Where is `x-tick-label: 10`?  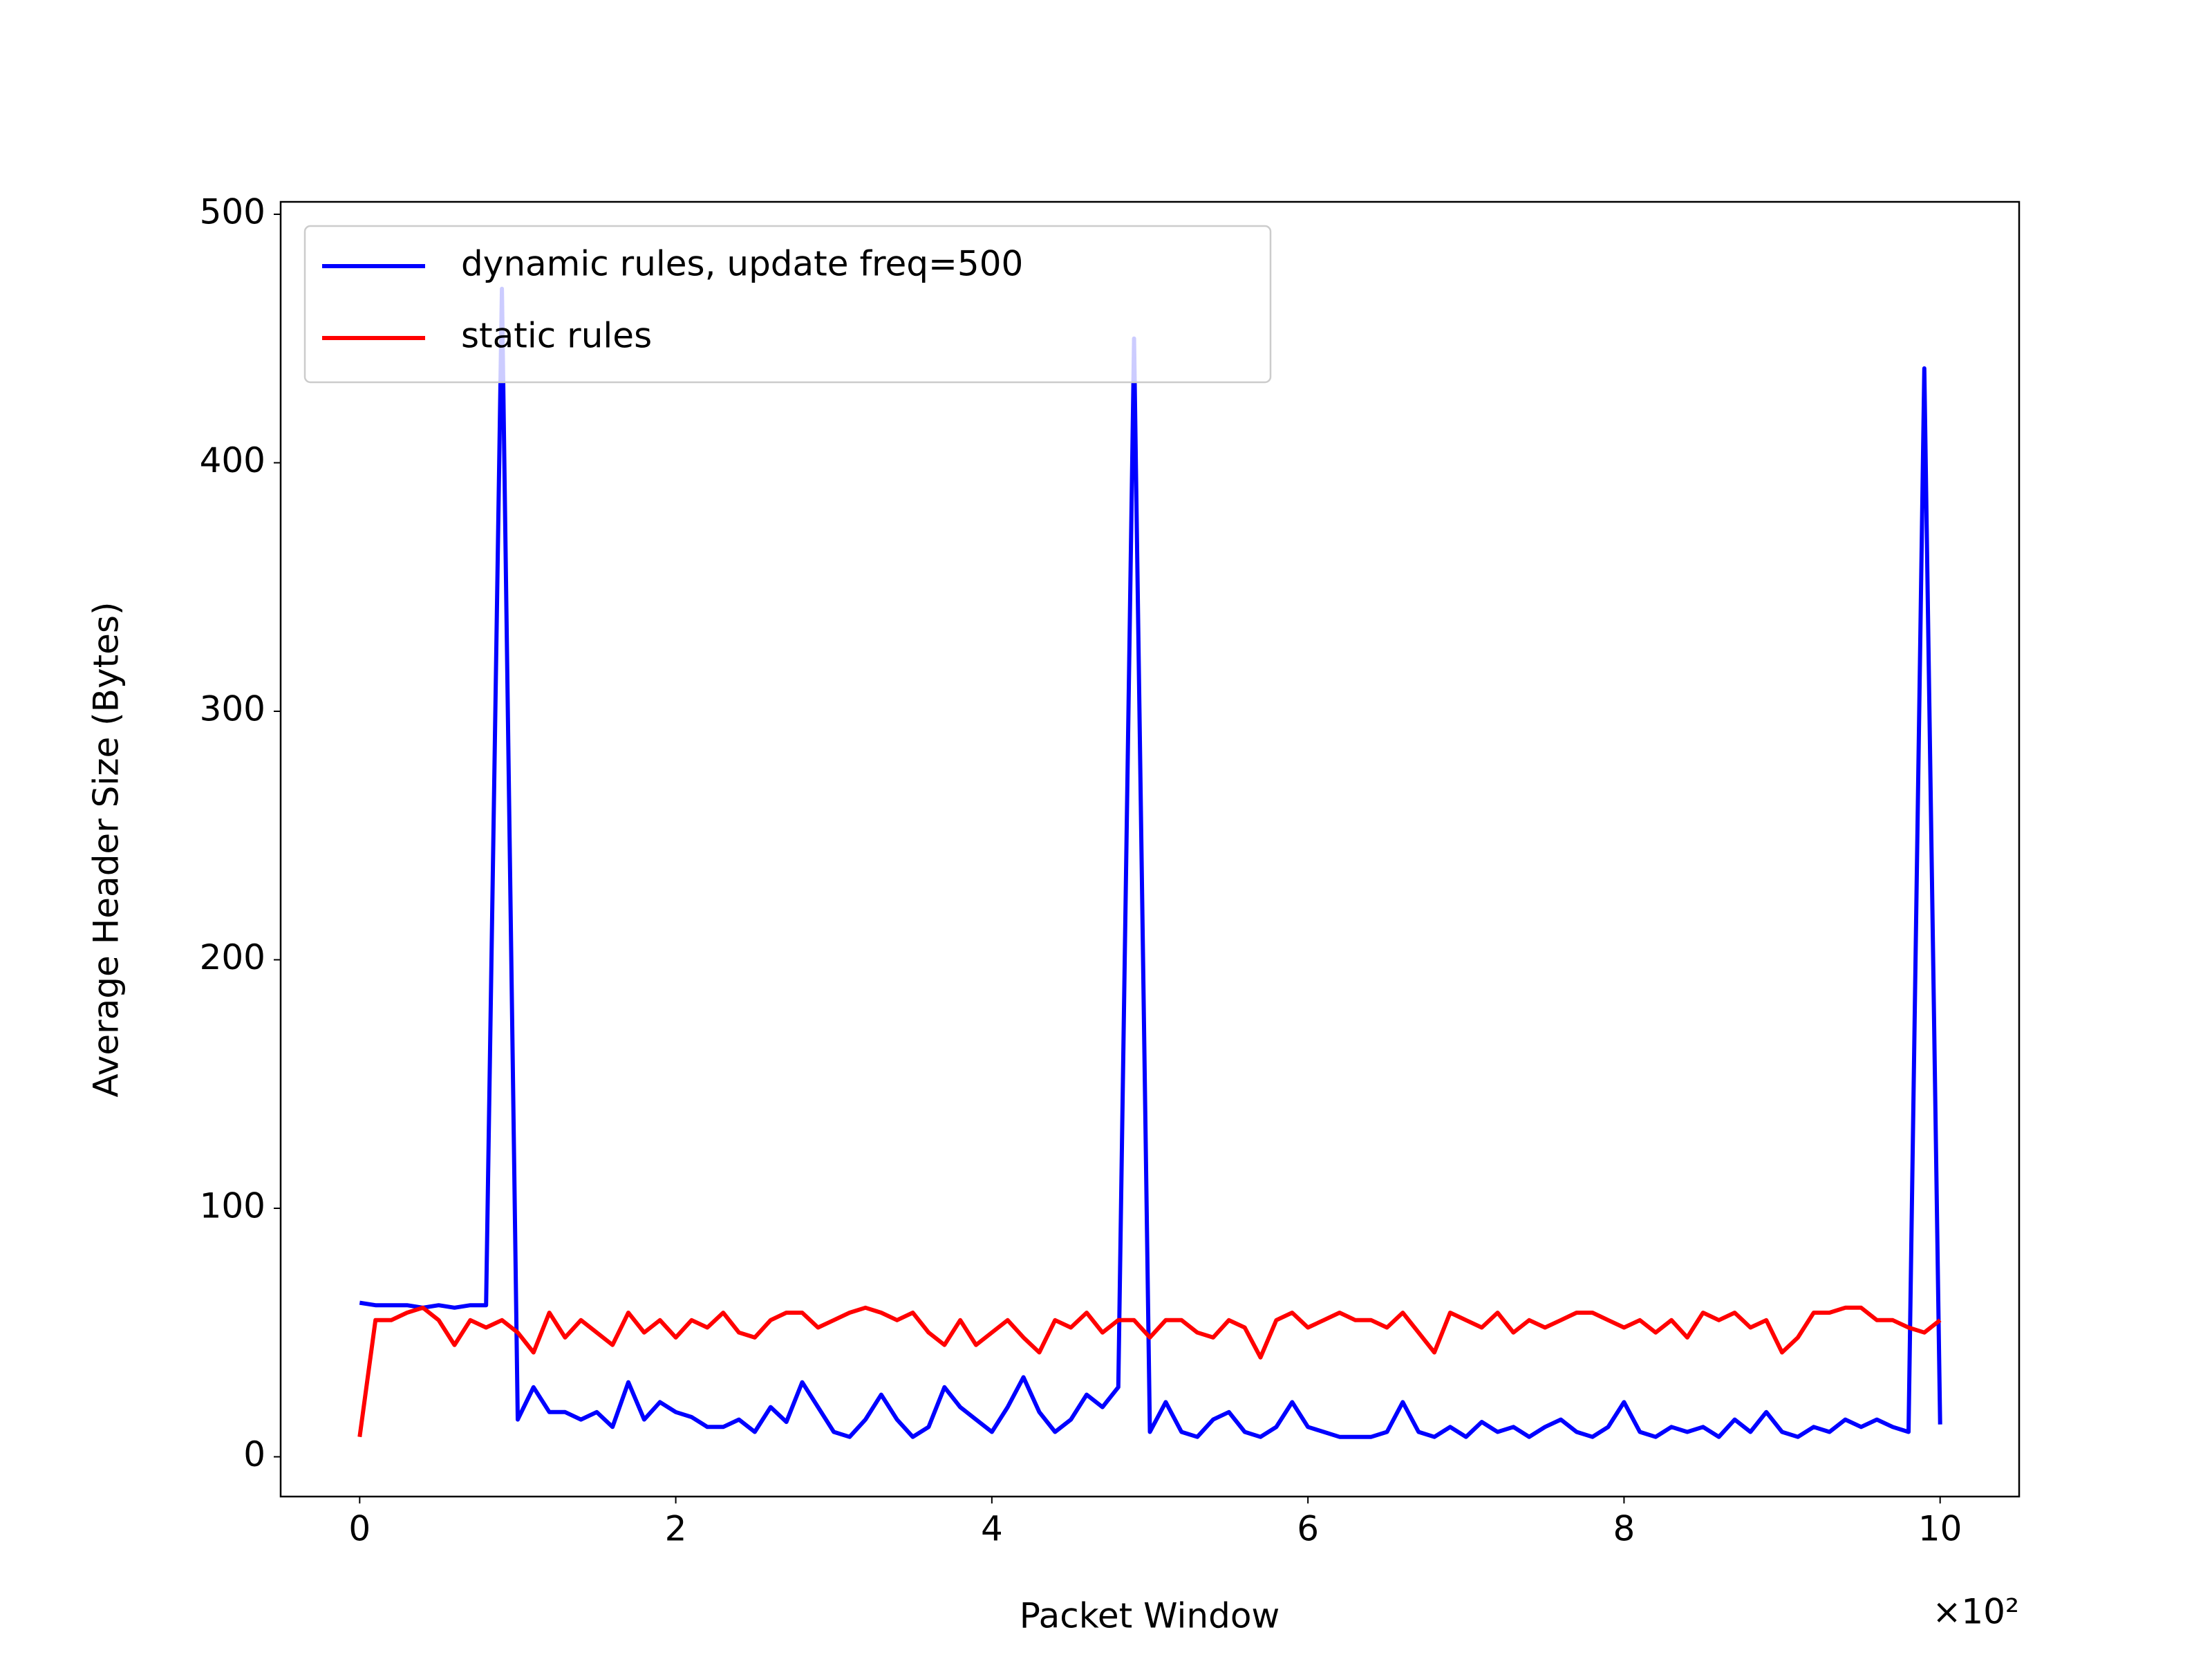
x-tick-label: 10 is located at coordinates (1940, 1529).